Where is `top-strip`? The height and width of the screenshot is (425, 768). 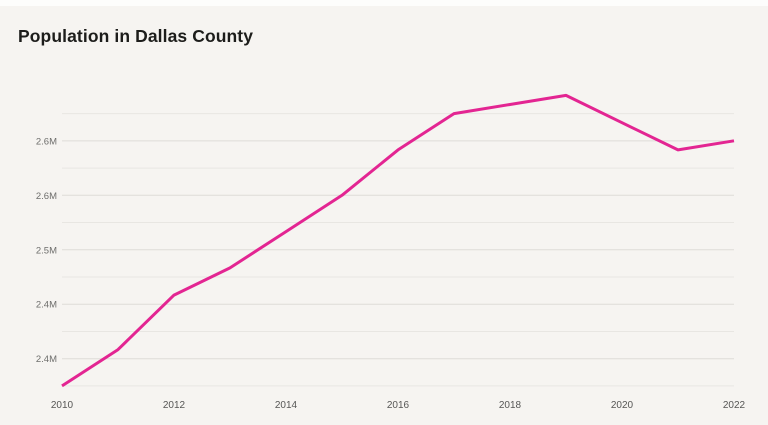
top-strip is located at coordinates (384, 3).